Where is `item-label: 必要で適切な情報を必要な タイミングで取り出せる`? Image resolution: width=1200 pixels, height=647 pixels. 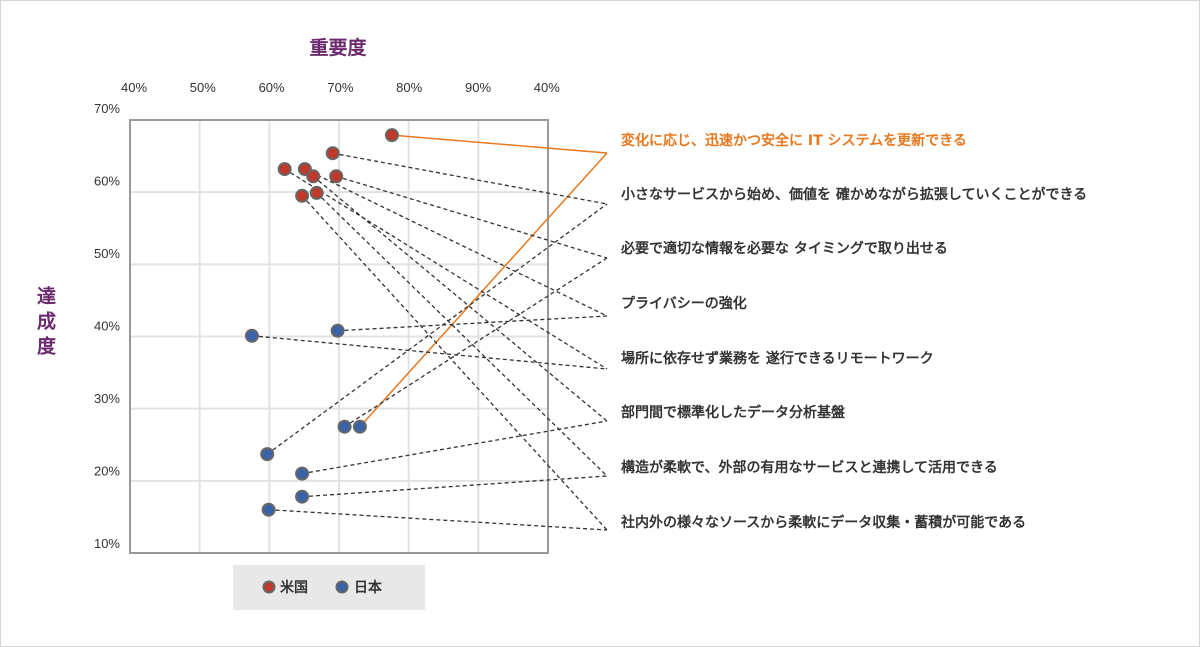
item-label: 必要で適切な情報を必要な タイミングで取り出せる is located at coordinates (784, 248).